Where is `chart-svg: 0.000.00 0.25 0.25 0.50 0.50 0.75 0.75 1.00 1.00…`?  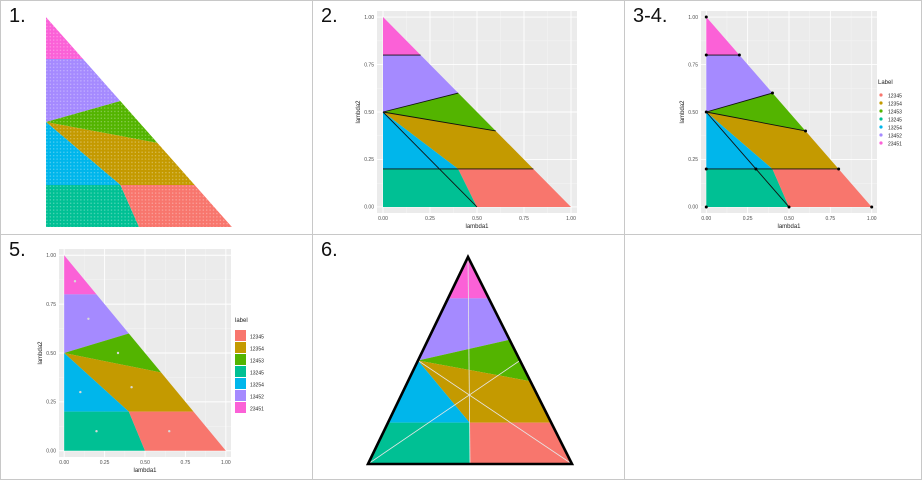 chart-svg: 0.000.00 0.25 0.25 0.50 0.50 0.75 0.75 1.00 1.00… is located at coordinates (151, 361).